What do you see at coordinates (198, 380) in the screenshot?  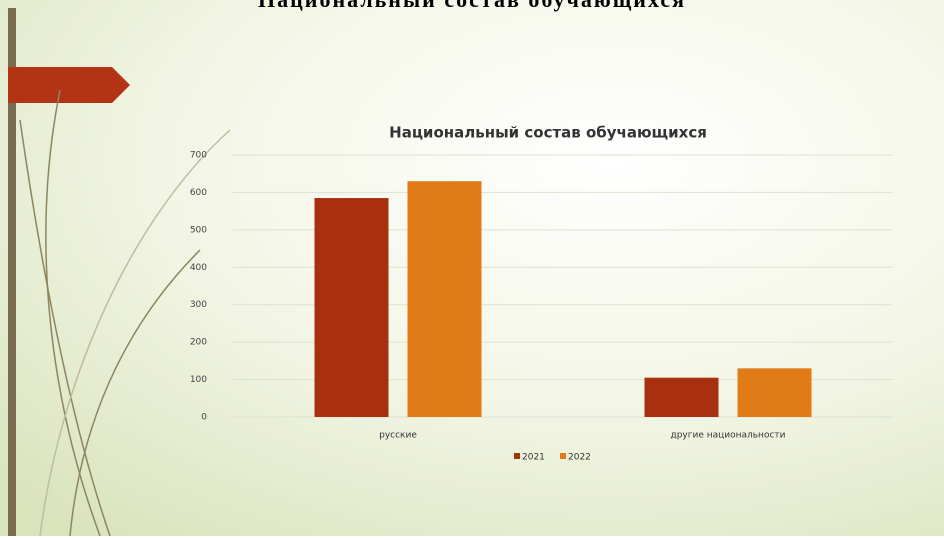 I see `y-tick-label: 100` at bounding box center [198, 380].